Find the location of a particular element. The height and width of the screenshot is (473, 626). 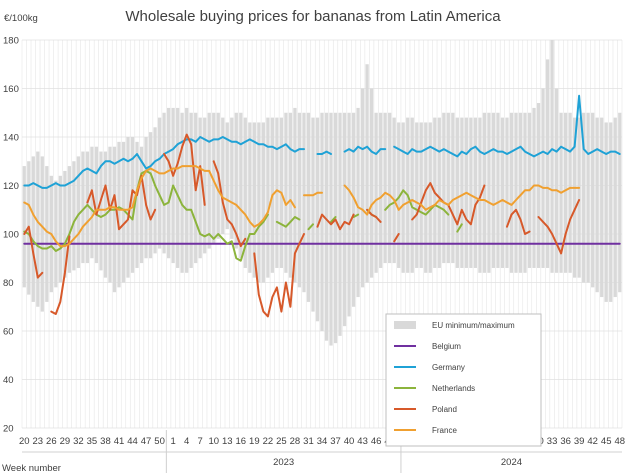

x-tick-label: 41 is located at coordinates (119, 441).